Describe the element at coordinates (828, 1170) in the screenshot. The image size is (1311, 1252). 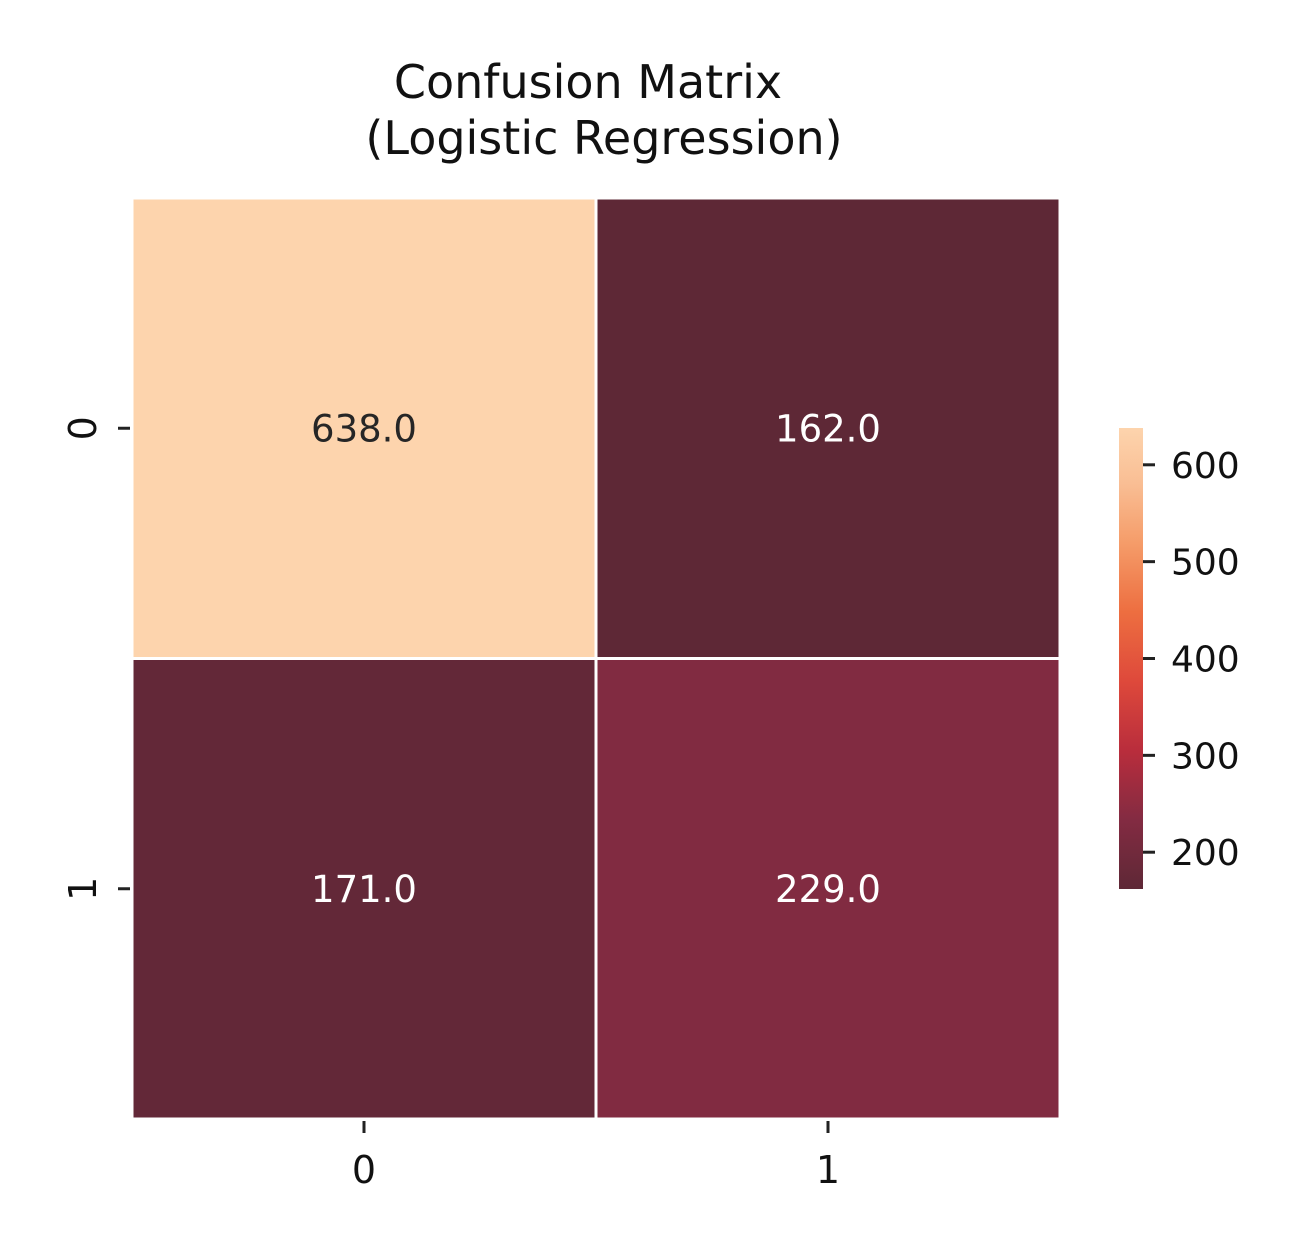
I see `x-tick-label-1: 1` at that location.